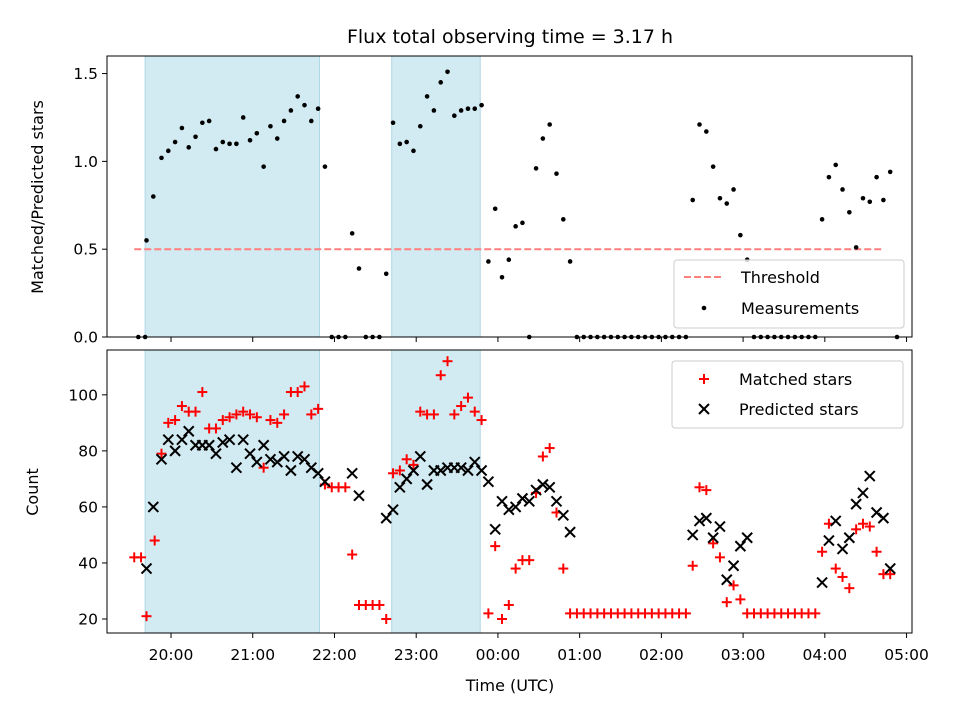 This screenshot has height=720, width=960. Describe the element at coordinates (704, 409) in the screenshot. I see `legend-predicted-marker-b` at that location.